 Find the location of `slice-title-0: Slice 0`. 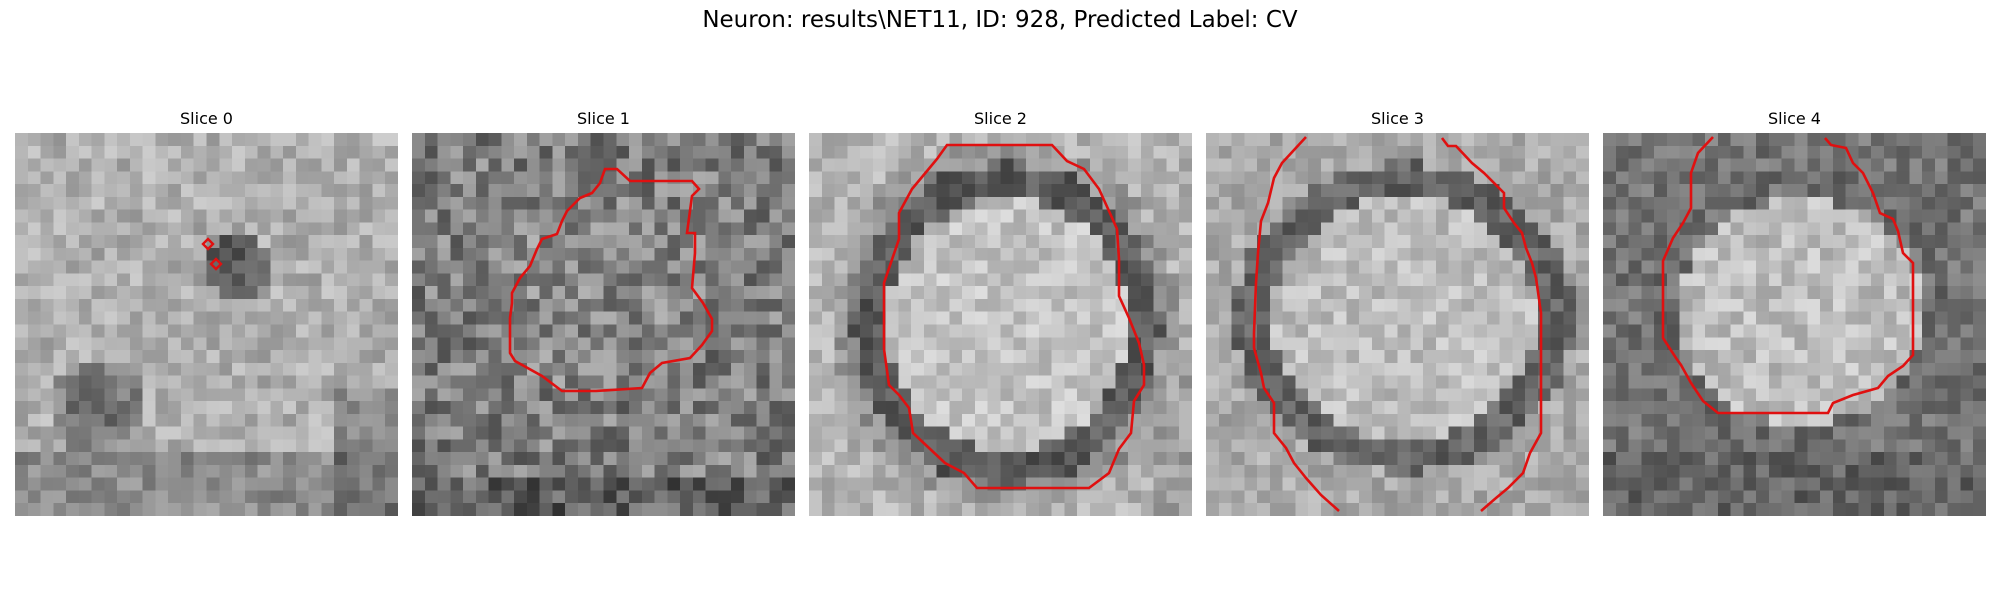

slice-title-0: Slice 0 is located at coordinates (206, 118).